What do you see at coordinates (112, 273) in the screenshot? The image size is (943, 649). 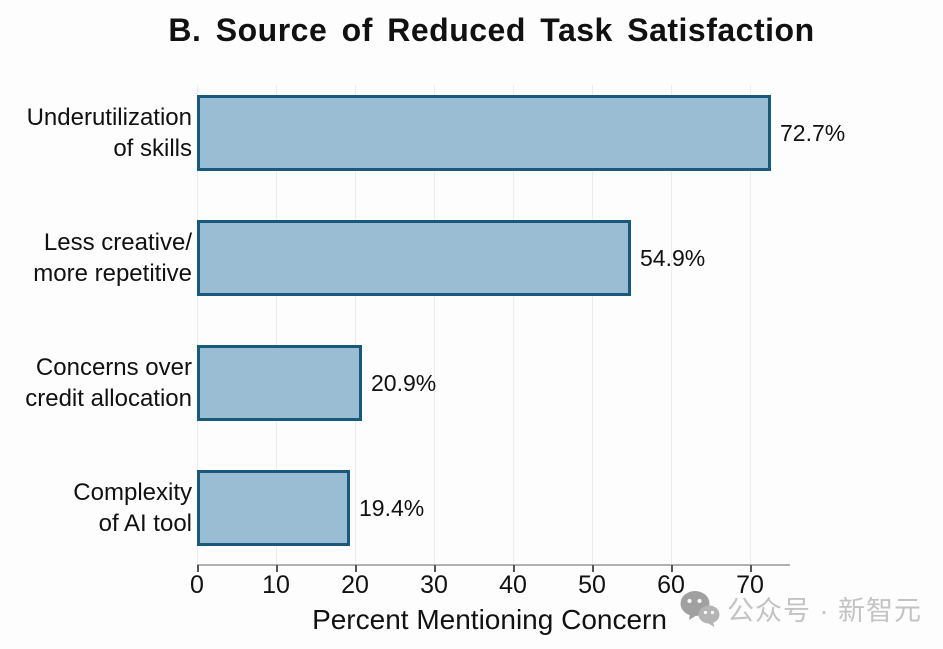 I see `category-label-line: more repetitive` at bounding box center [112, 273].